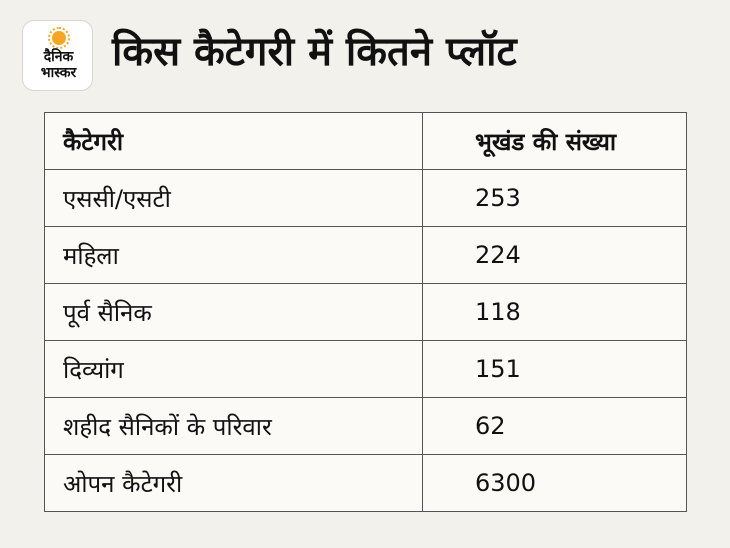 This screenshot has height=548, width=730. I want to click on table-row: एससी/एसटी 253, so click(365, 198).